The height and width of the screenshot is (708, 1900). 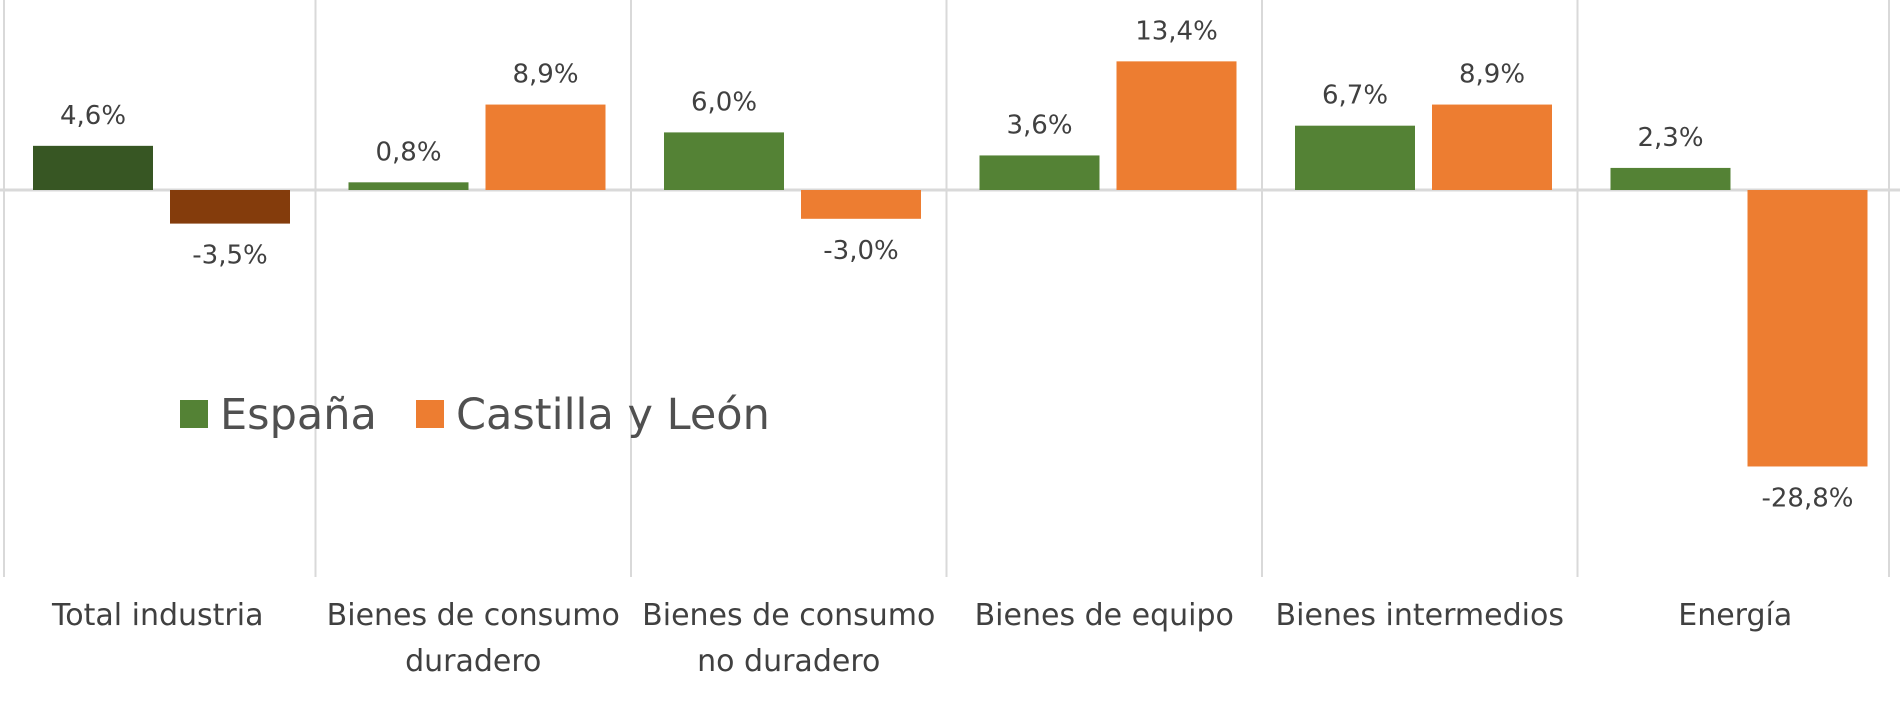 What do you see at coordinates (1104, 615) in the screenshot?
I see `category-label-bienes-de-equipo: Bienes de equipo` at bounding box center [1104, 615].